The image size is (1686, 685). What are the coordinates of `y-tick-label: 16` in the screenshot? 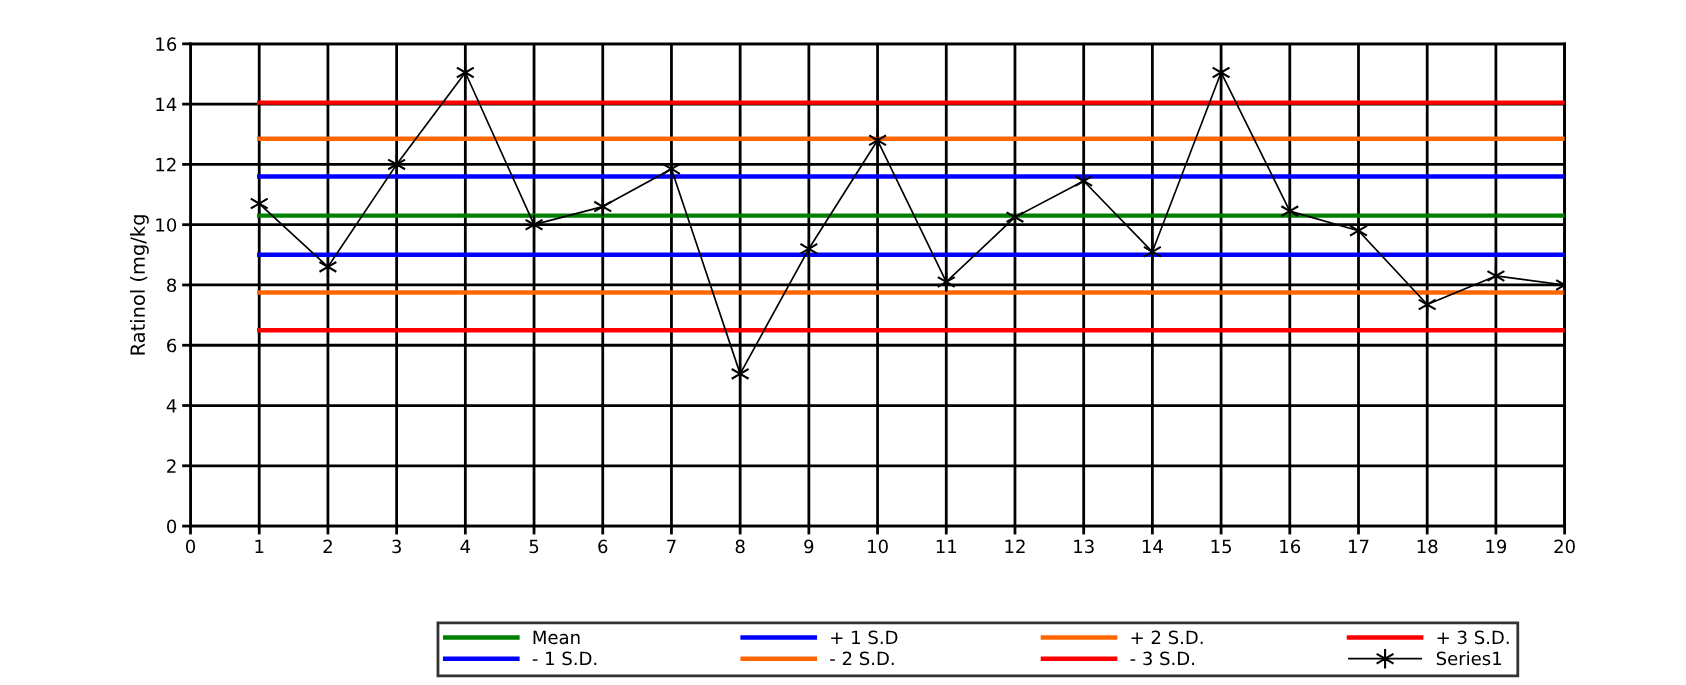 It's located at (166, 44).